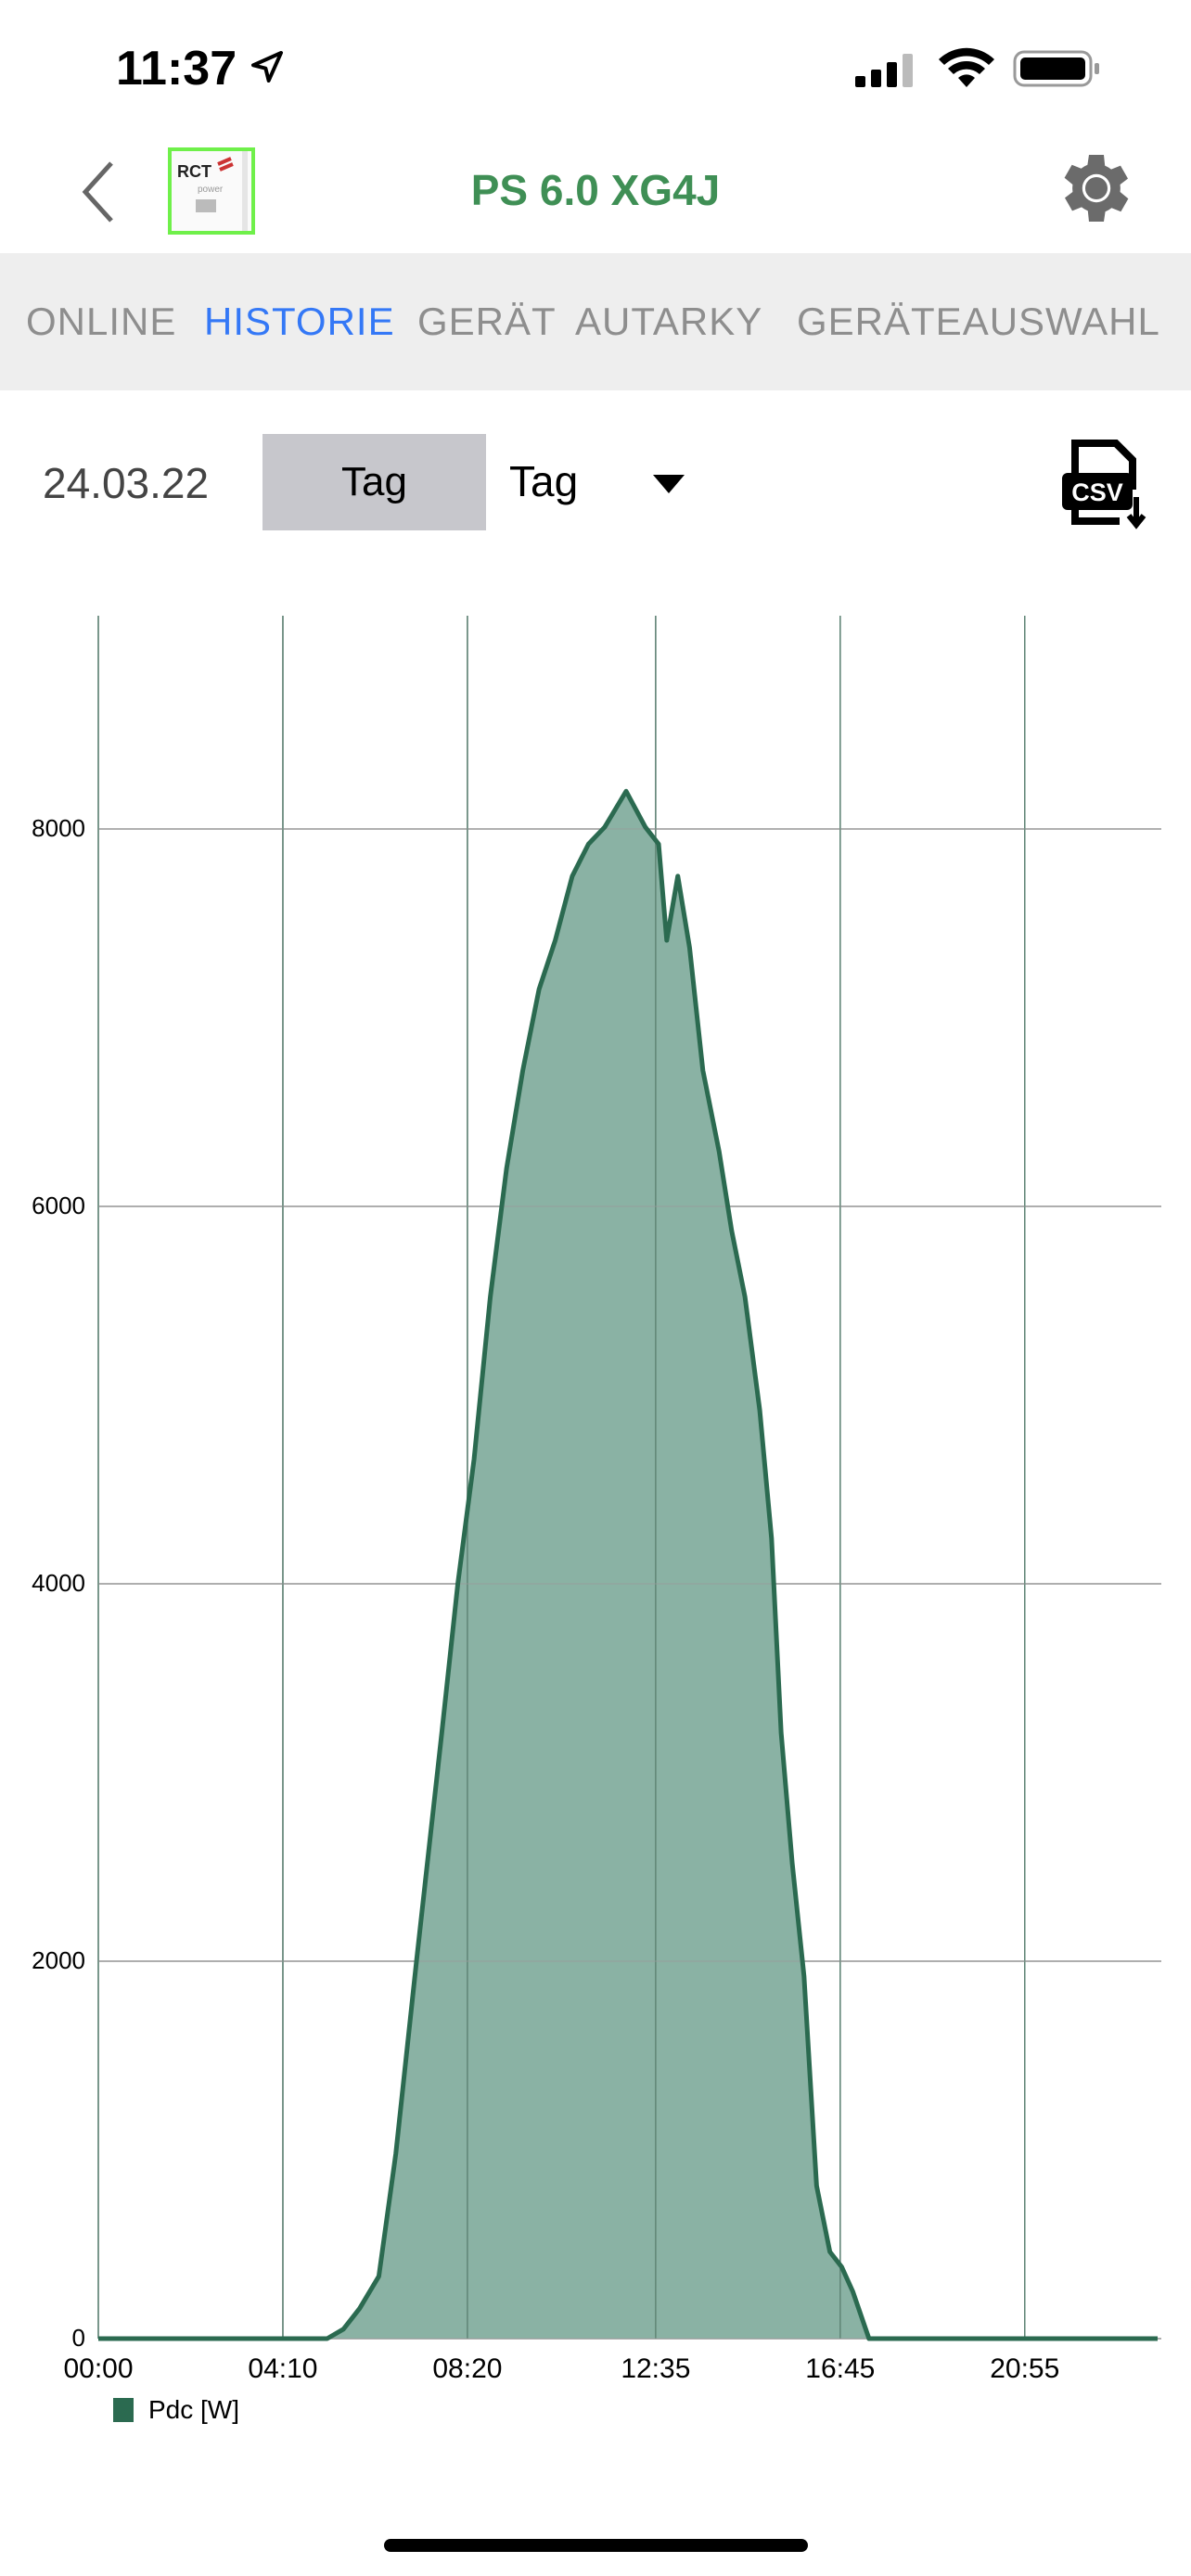  I want to click on y-tick-label: 6000, so click(59, 1205).